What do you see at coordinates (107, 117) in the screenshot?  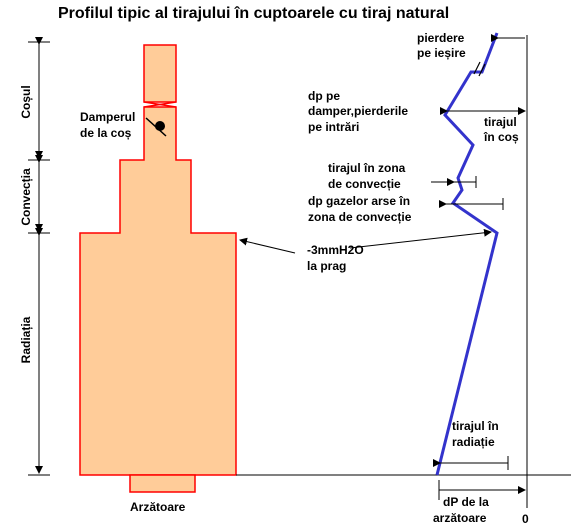 I see `damper-label-line1: Damperul` at bounding box center [107, 117].